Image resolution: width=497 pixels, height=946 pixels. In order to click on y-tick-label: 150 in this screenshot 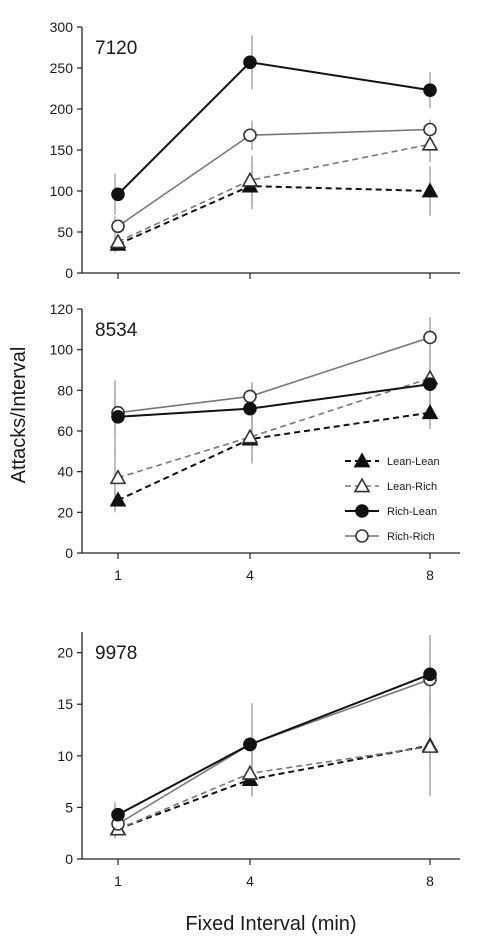, I will do `click(62, 150)`.